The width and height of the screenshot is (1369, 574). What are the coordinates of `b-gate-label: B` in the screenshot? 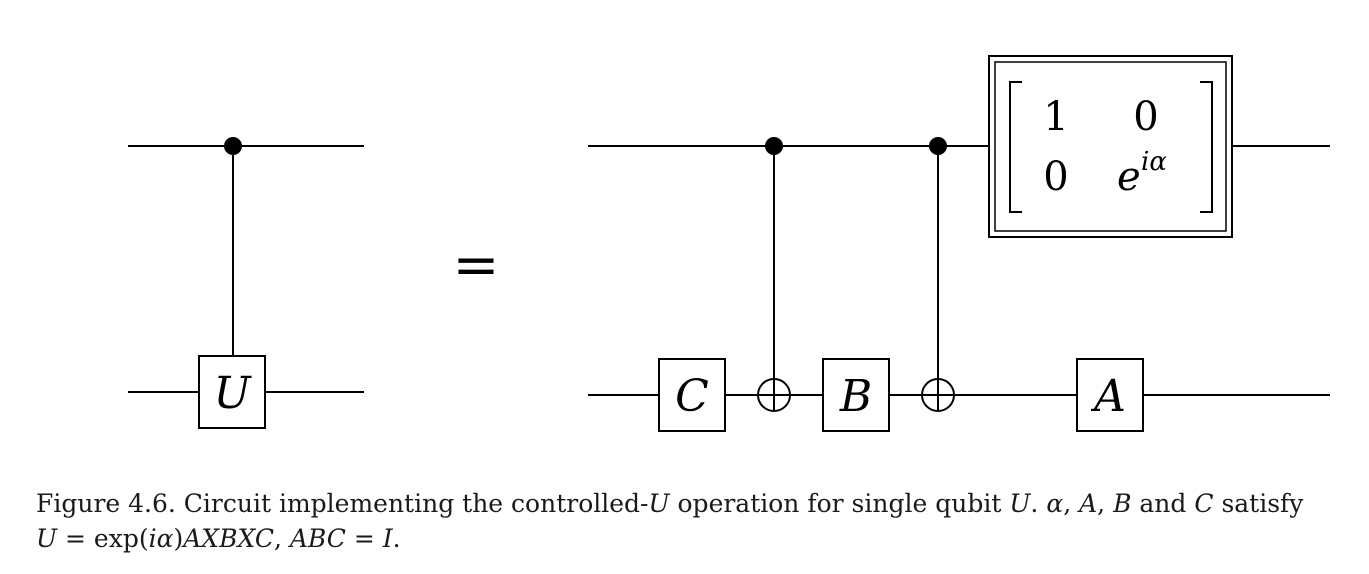 It's located at (855, 396).